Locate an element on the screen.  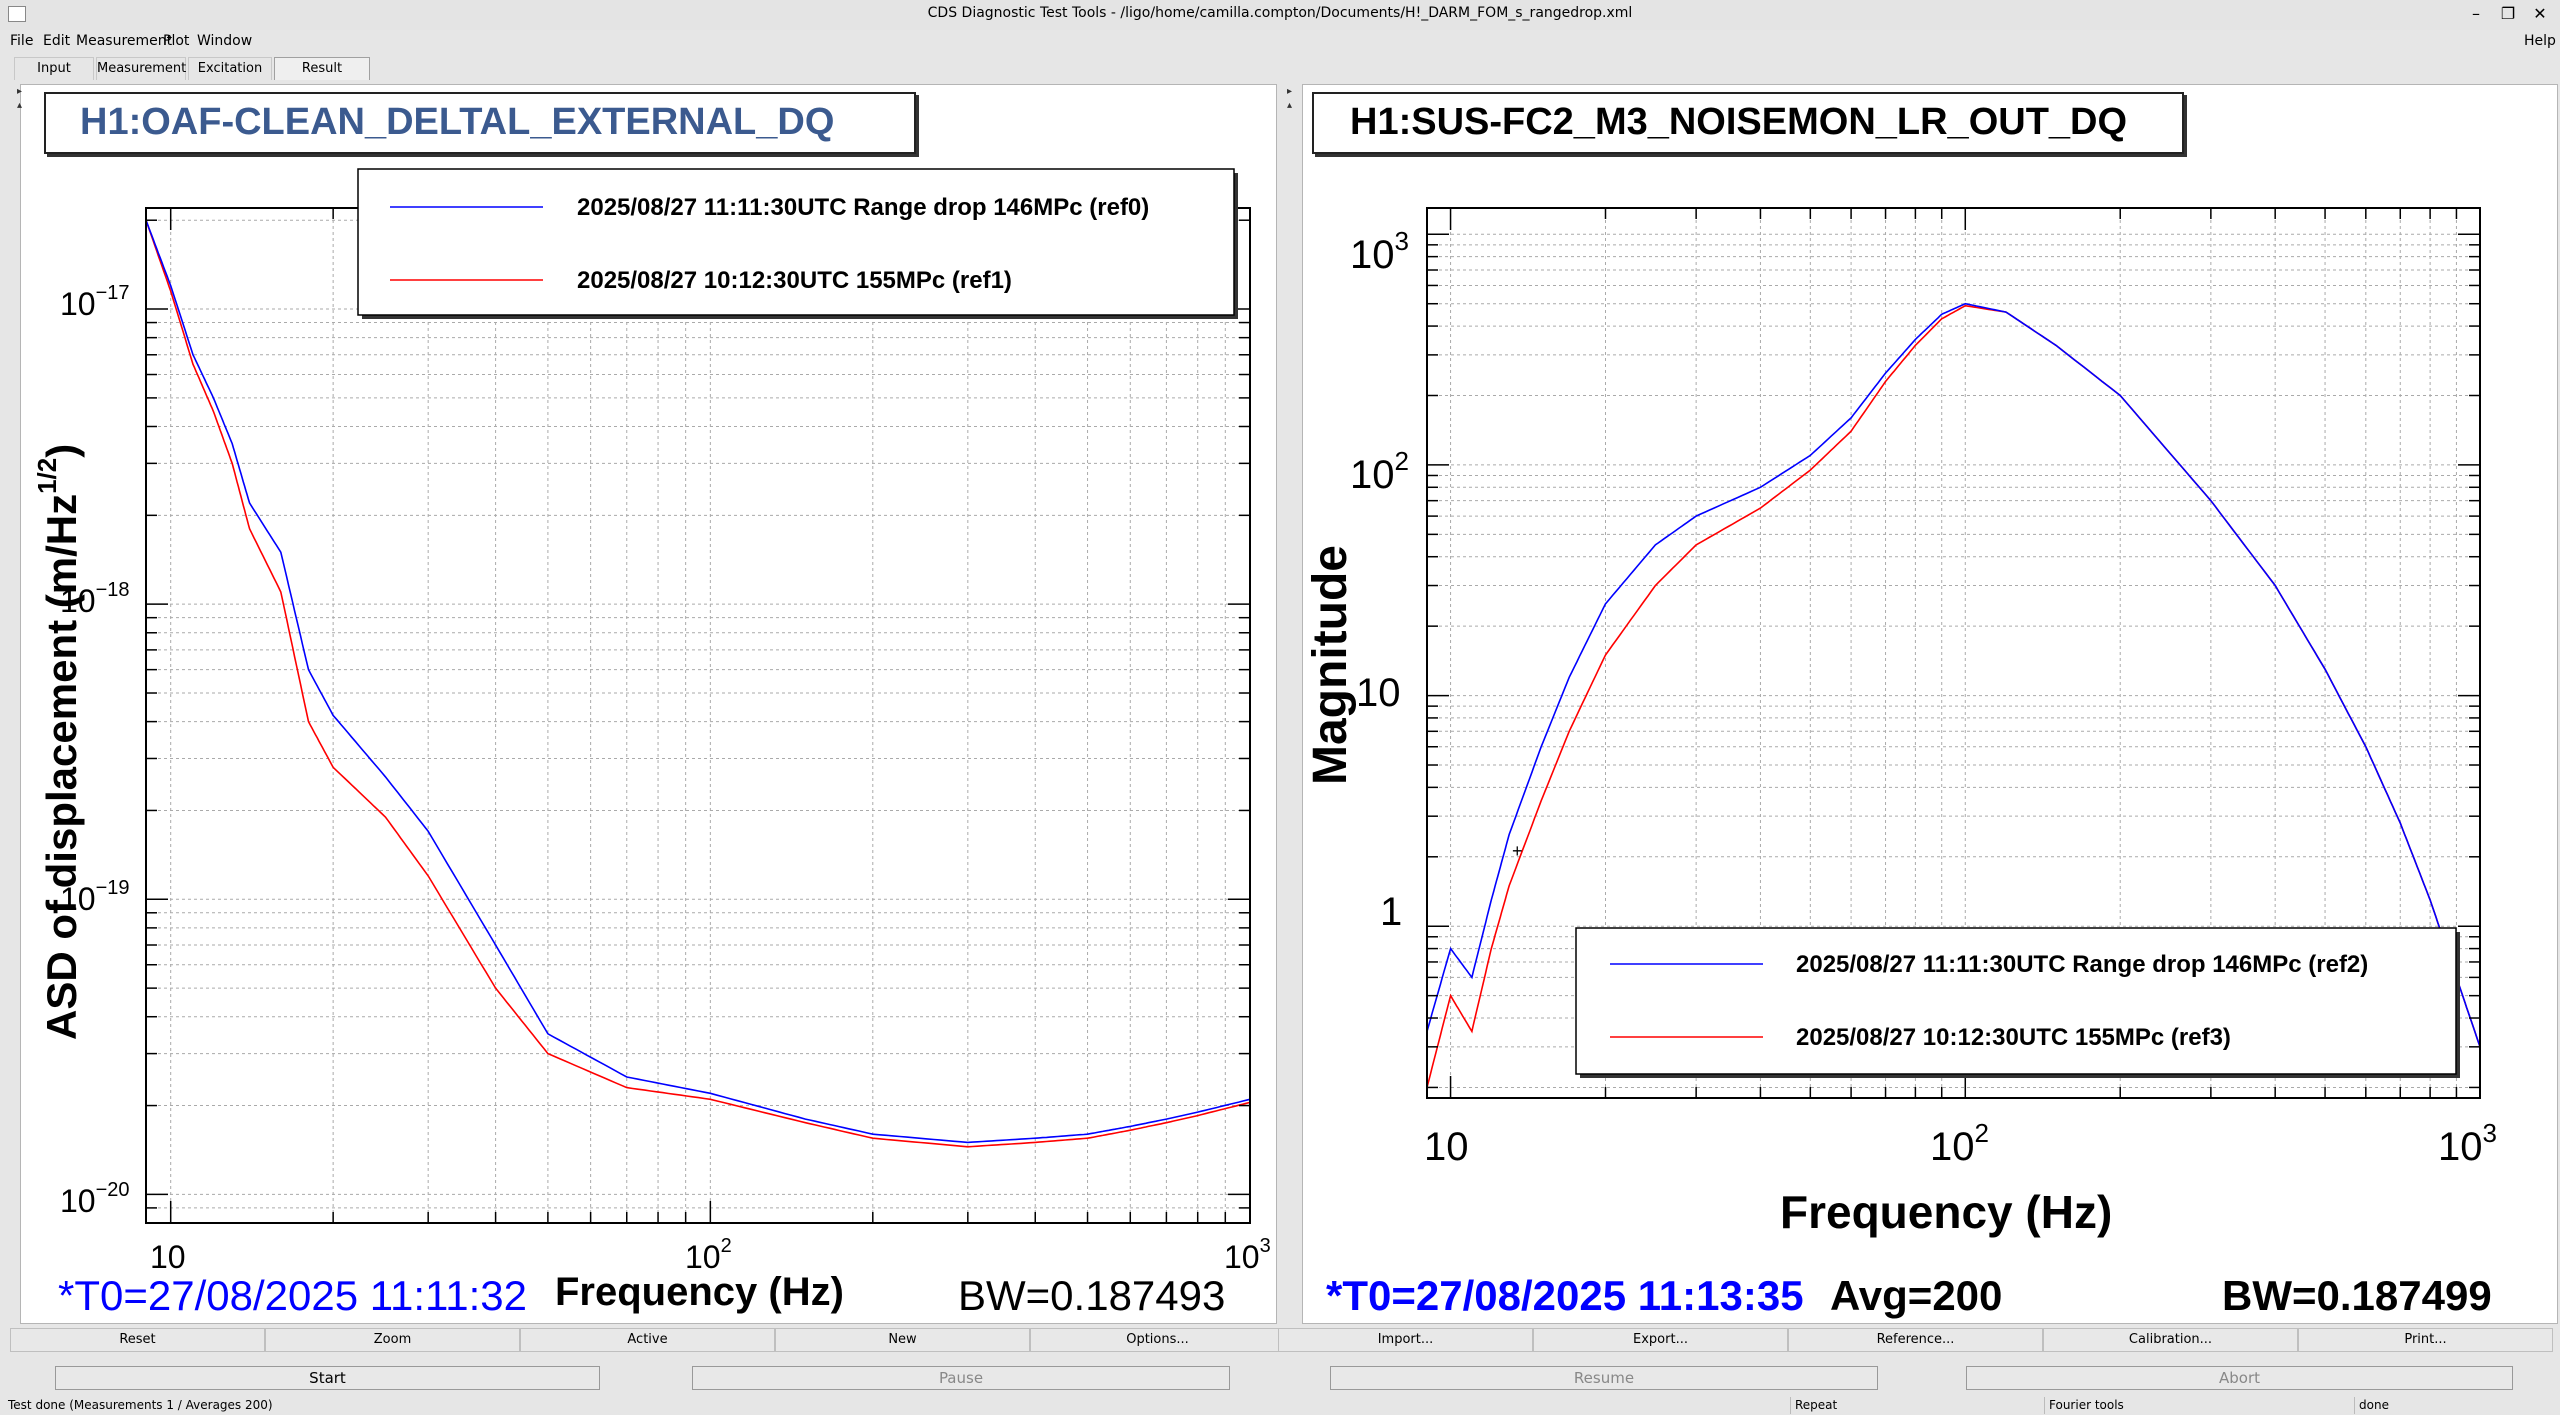
left-panel-collapse-icon: ▴ is located at coordinates (20, 105).